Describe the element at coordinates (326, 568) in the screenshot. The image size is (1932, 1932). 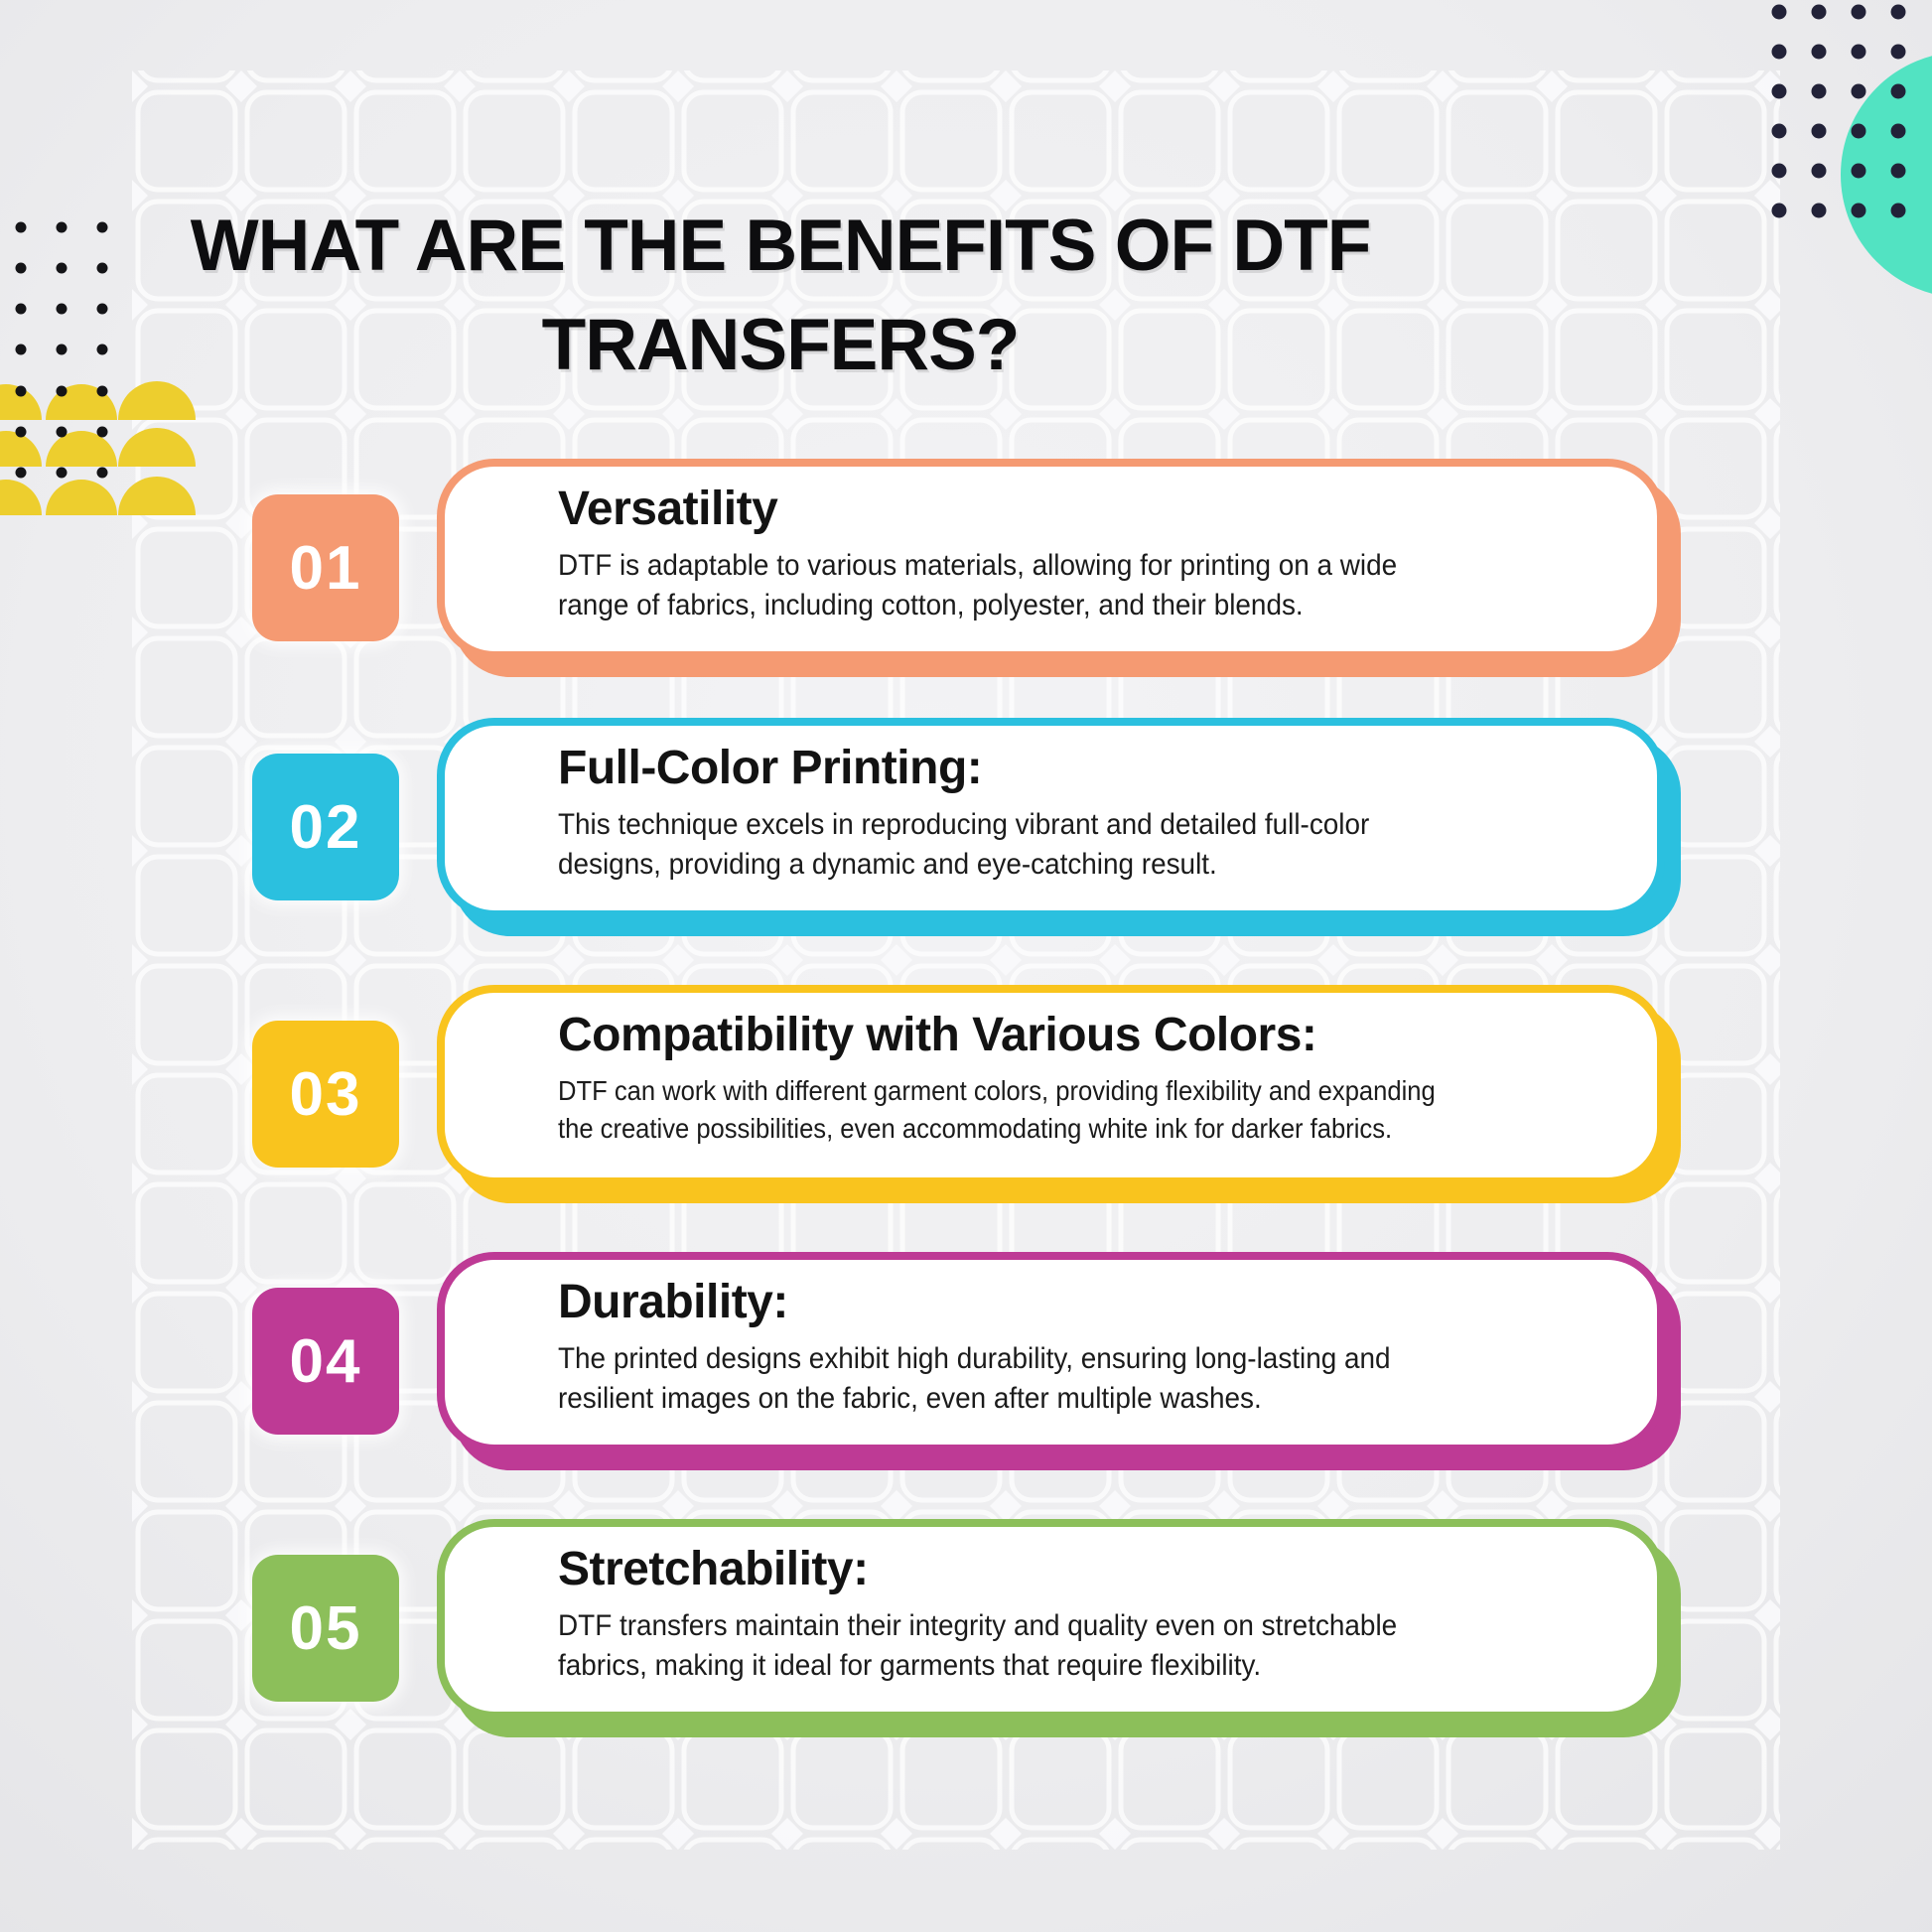
I see `number-badge-01: 01` at that location.